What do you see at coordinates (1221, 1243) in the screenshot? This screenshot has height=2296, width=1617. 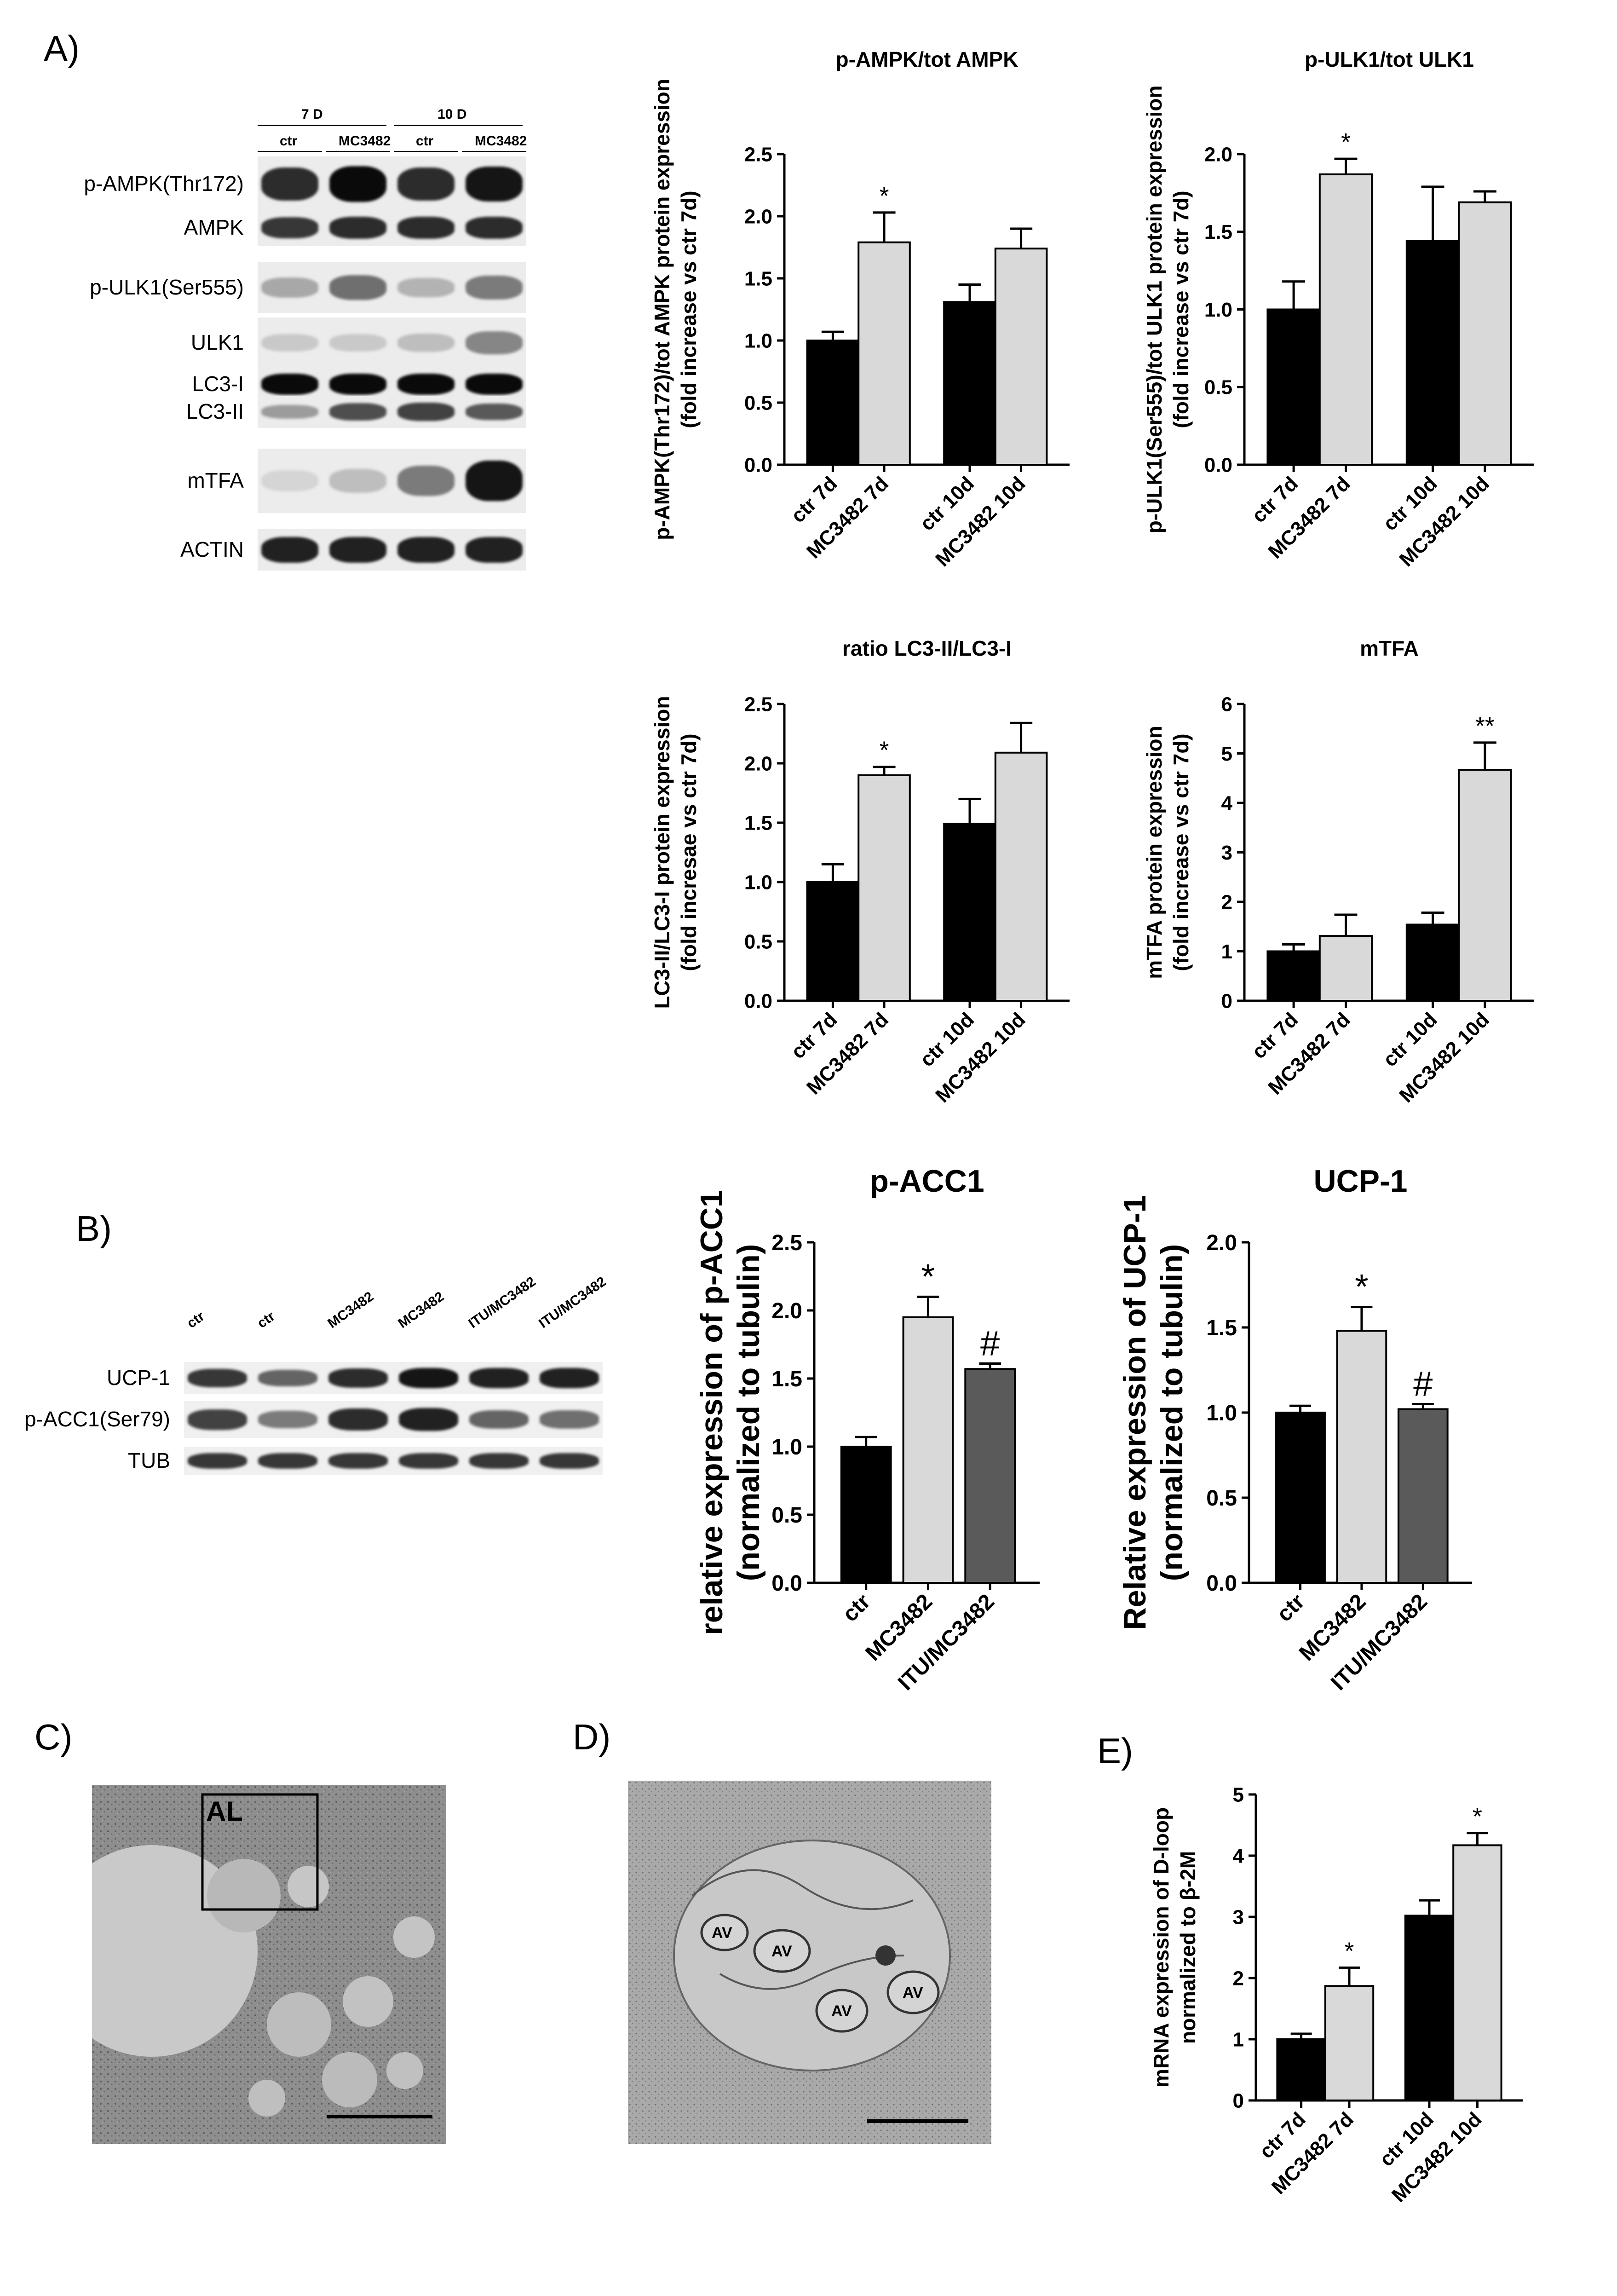 I see `y-tick-label: 2.0` at bounding box center [1221, 1243].